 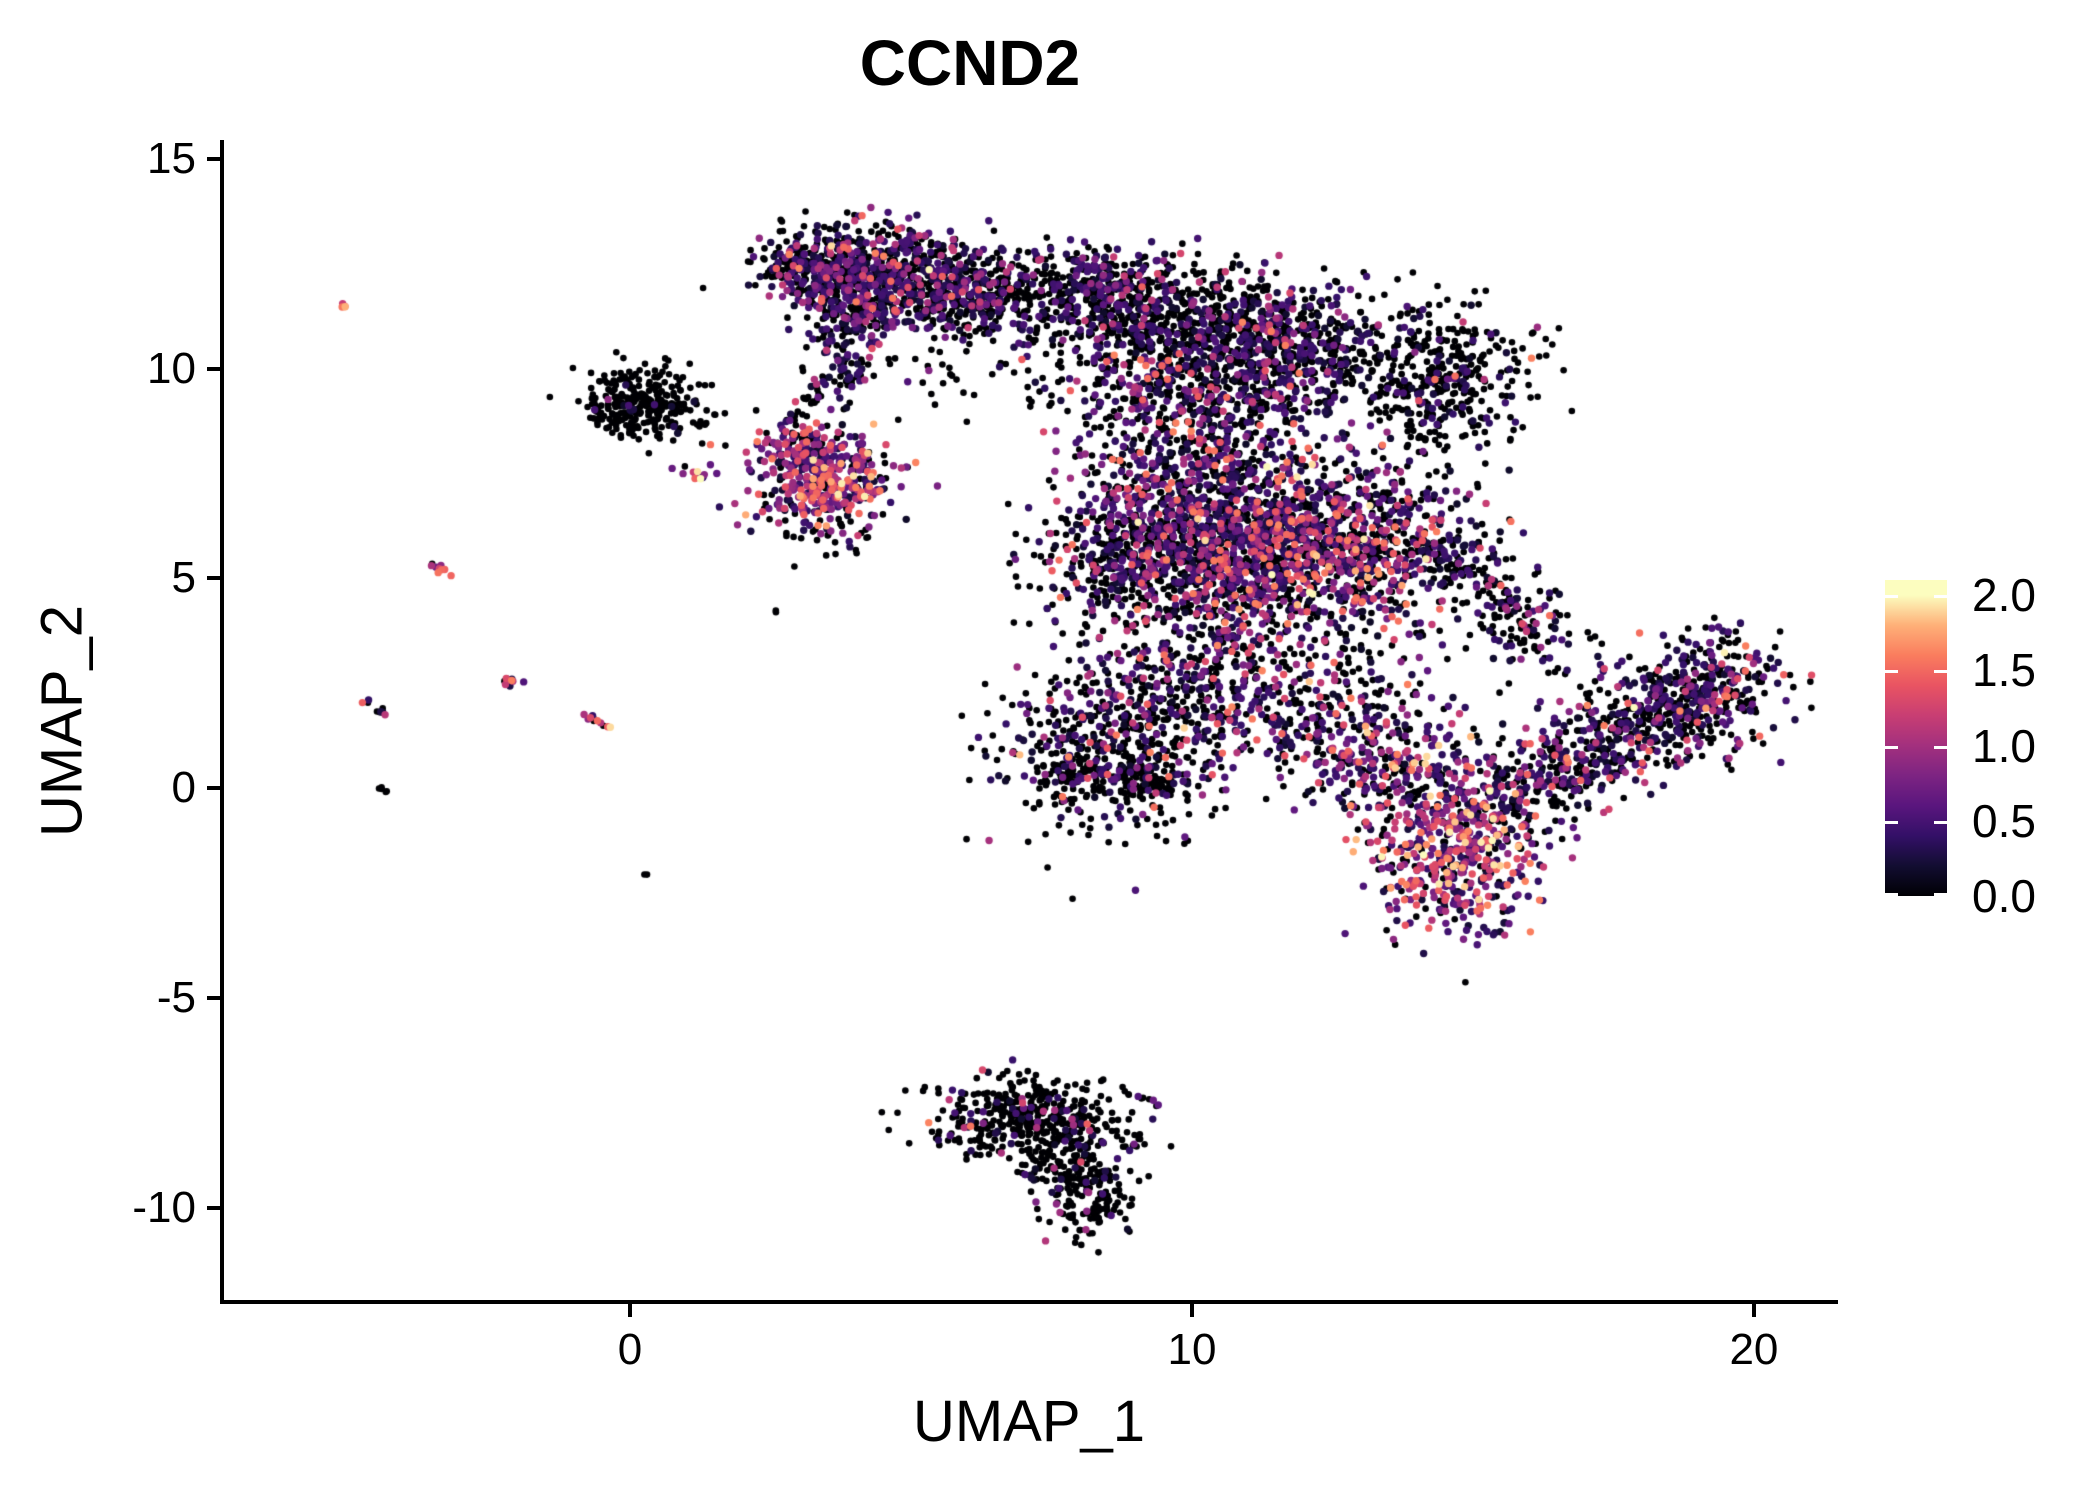 What do you see at coordinates (183, 788) in the screenshot?
I see `y-tick-label: 0` at bounding box center [183, 788].